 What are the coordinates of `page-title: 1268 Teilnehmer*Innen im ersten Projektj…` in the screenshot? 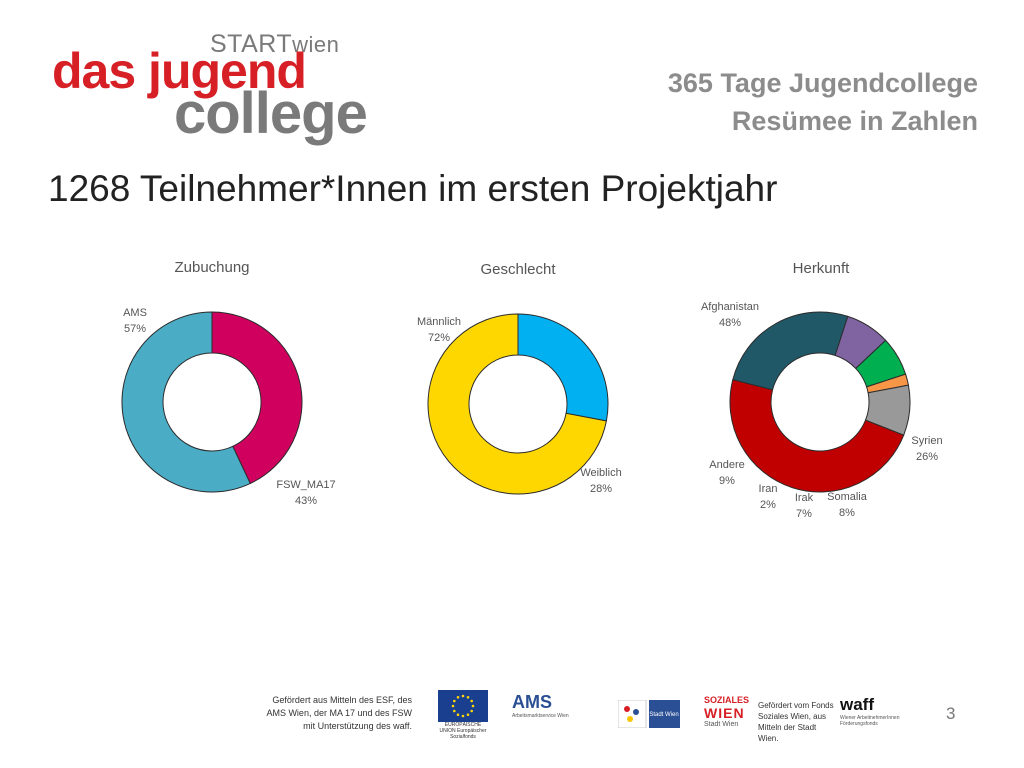 It's located at (413, 188).